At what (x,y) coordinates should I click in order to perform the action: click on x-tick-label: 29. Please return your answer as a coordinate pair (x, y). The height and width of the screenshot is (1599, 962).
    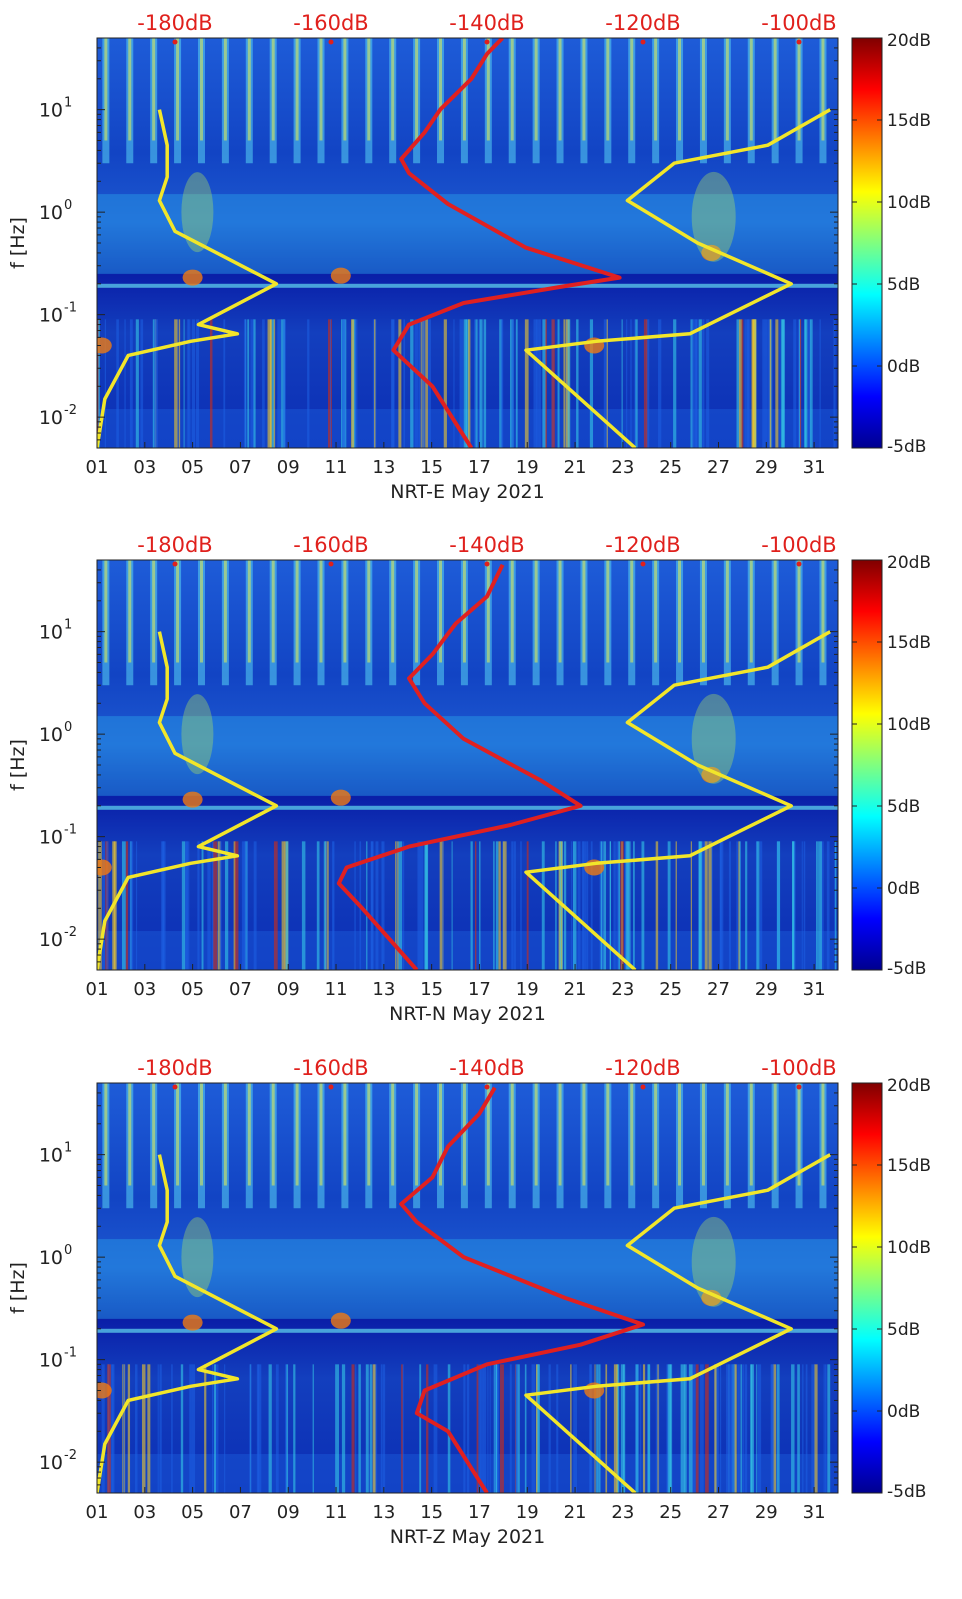
    Looking at the image, I should click on (766, 467).